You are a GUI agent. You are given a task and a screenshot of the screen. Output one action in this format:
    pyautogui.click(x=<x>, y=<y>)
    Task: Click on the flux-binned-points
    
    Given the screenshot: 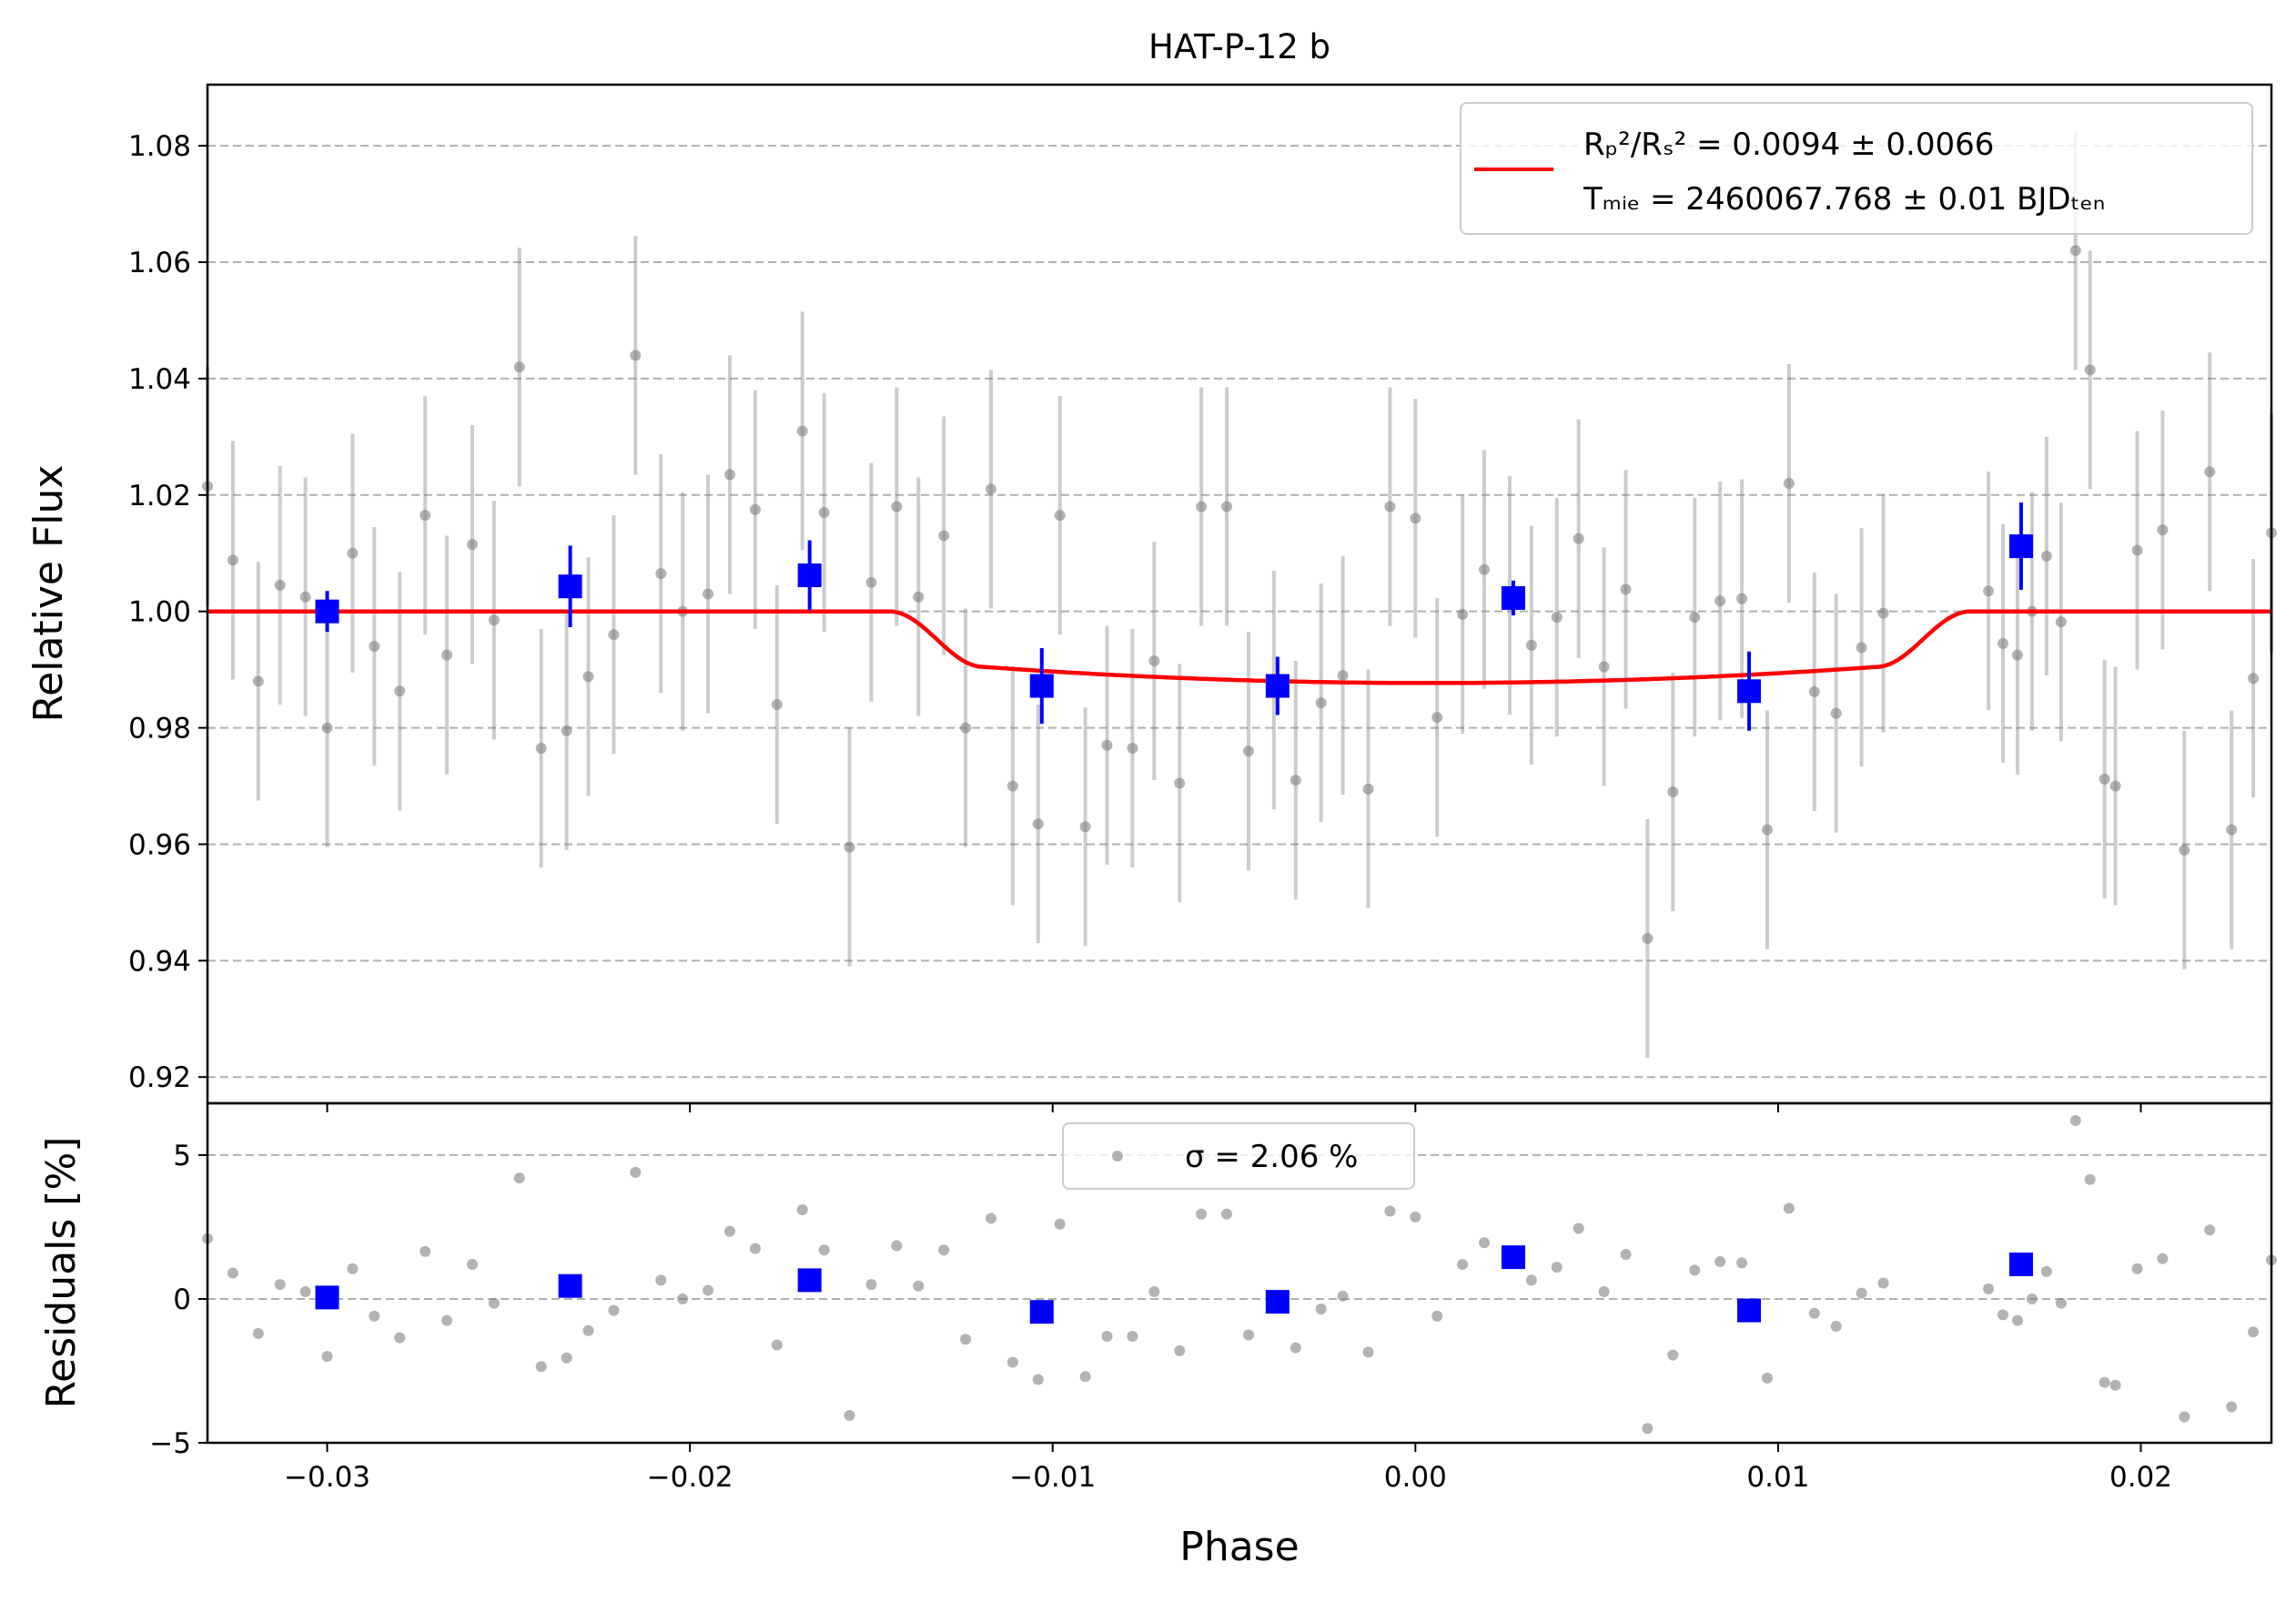 What is the action you would take?
    pyautogui.click(x=1174, y=616)
    